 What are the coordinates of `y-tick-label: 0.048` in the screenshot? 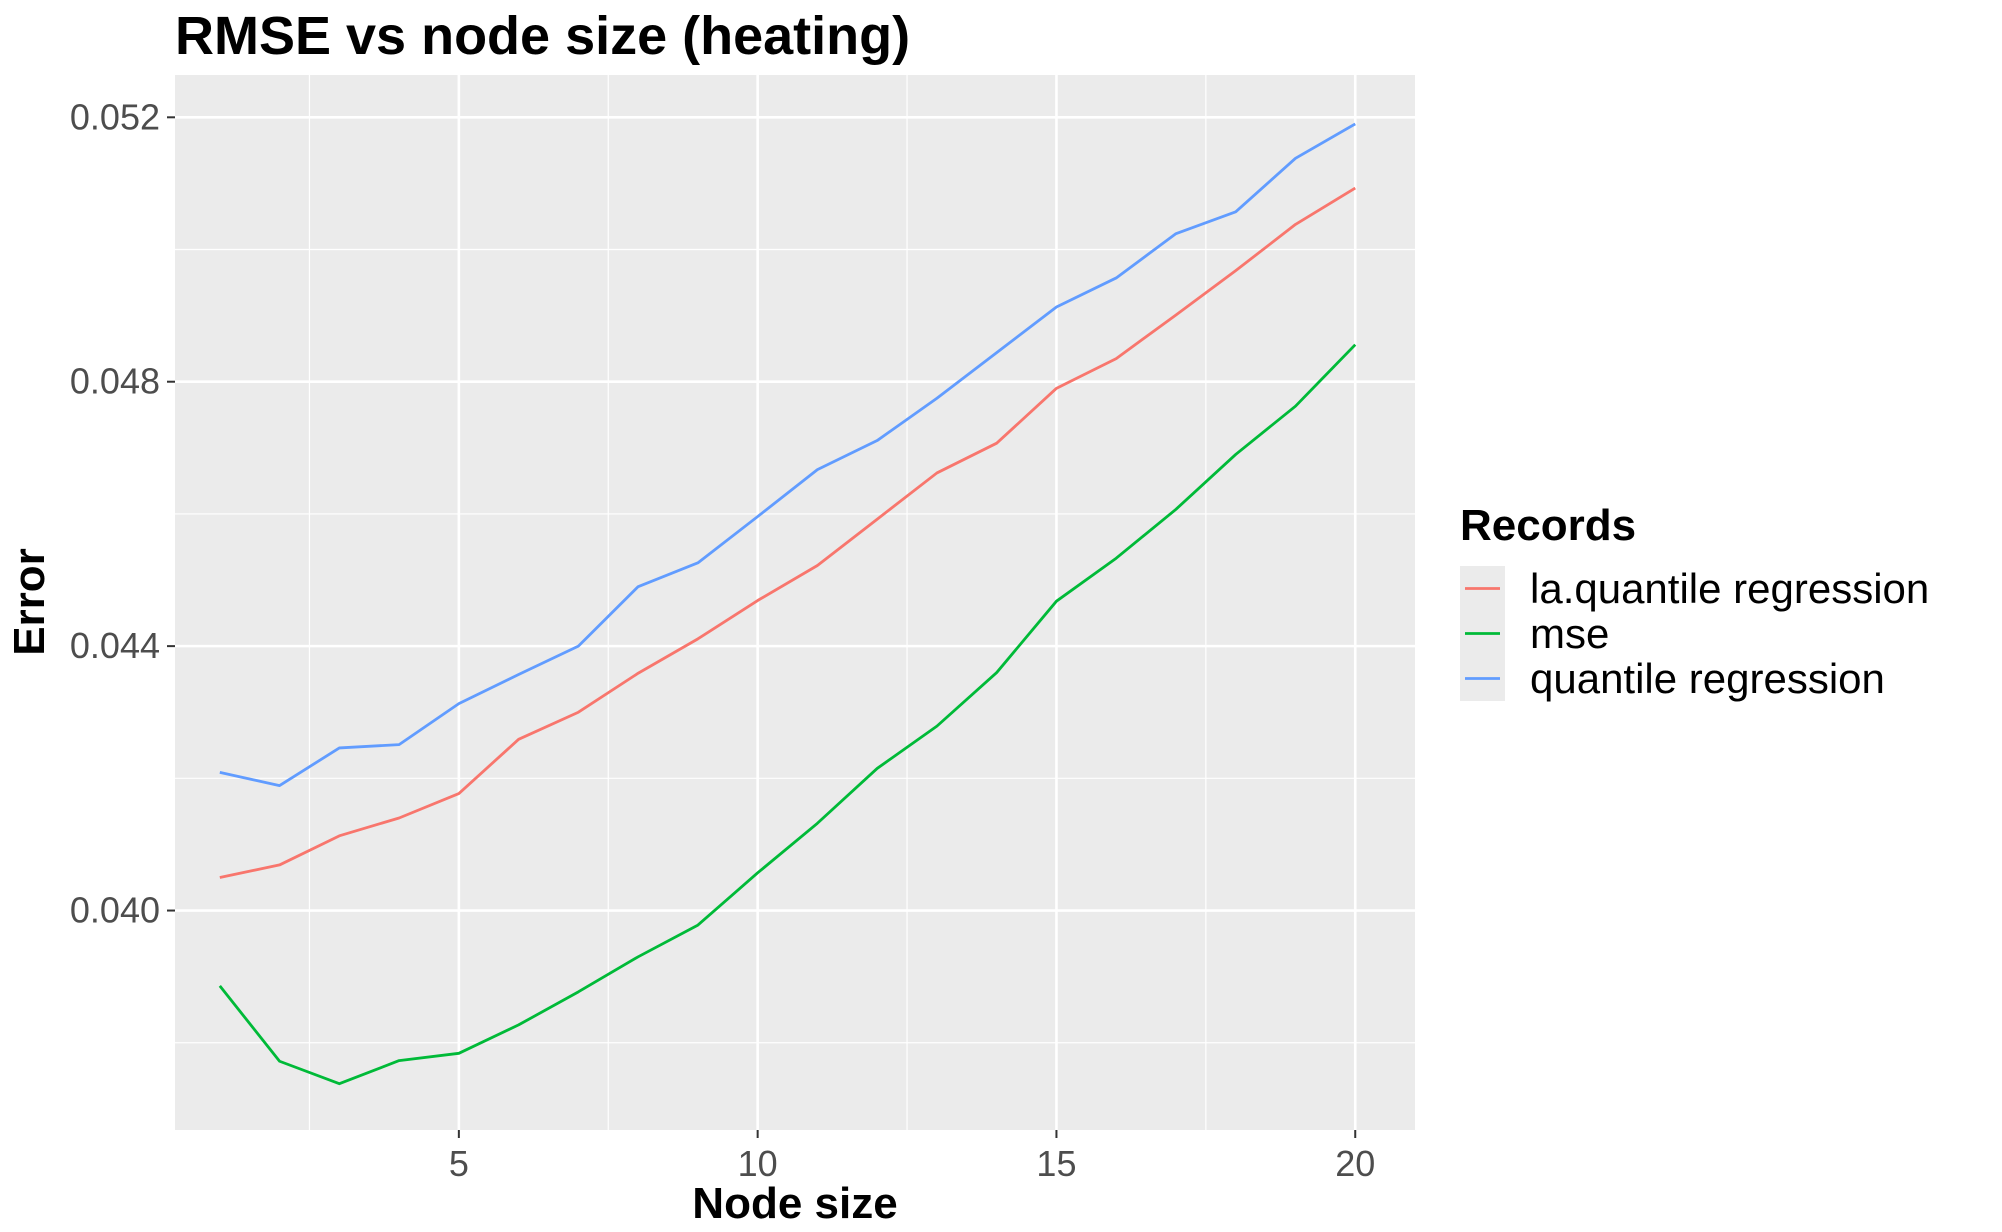 It's located at (115, 381).